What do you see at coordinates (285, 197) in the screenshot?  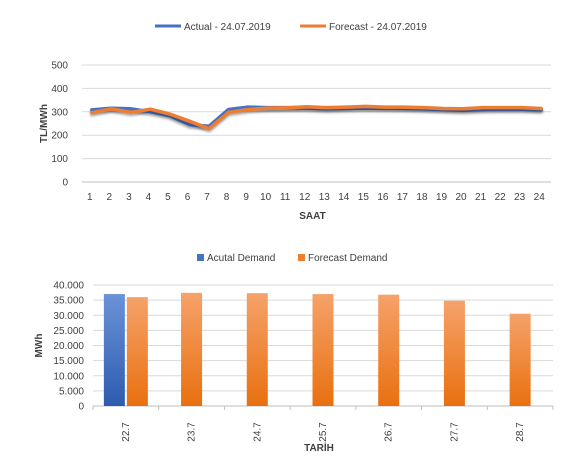 I see `line-x-tick-label: 11` at bounding box center [285, 197].